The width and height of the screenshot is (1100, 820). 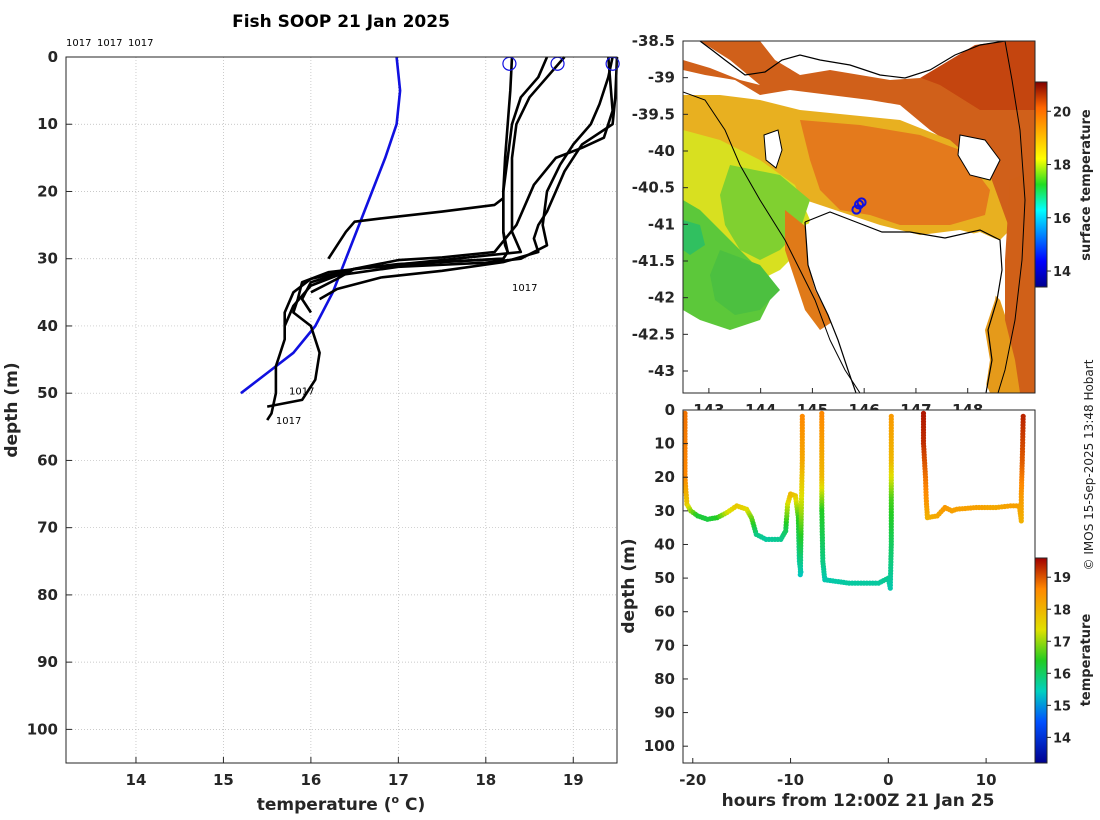 I want to click on bathymetry-contour-west, so click(x=772, y=242).